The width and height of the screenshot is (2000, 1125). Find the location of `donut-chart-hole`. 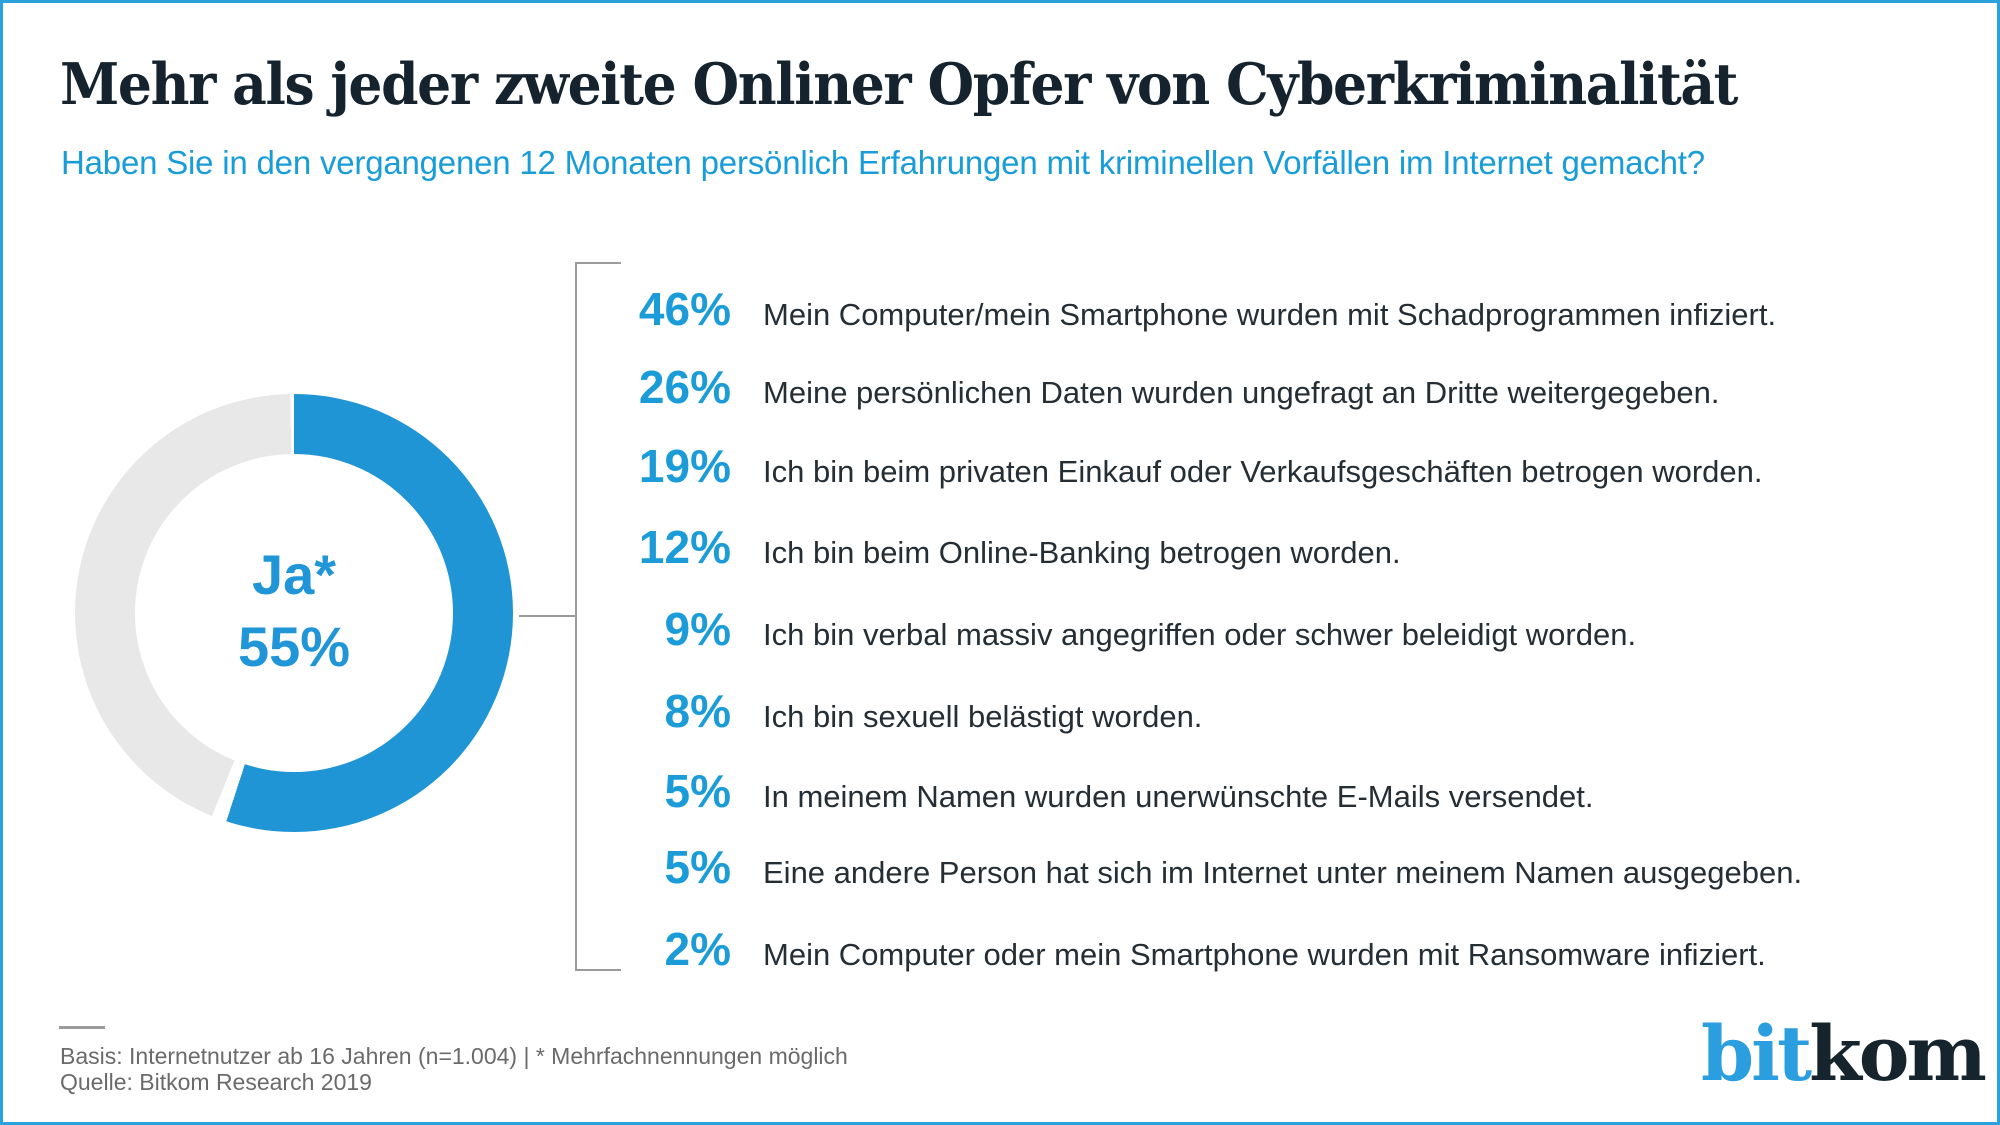

donut-chart-hole is located at coordinates (294, 613).